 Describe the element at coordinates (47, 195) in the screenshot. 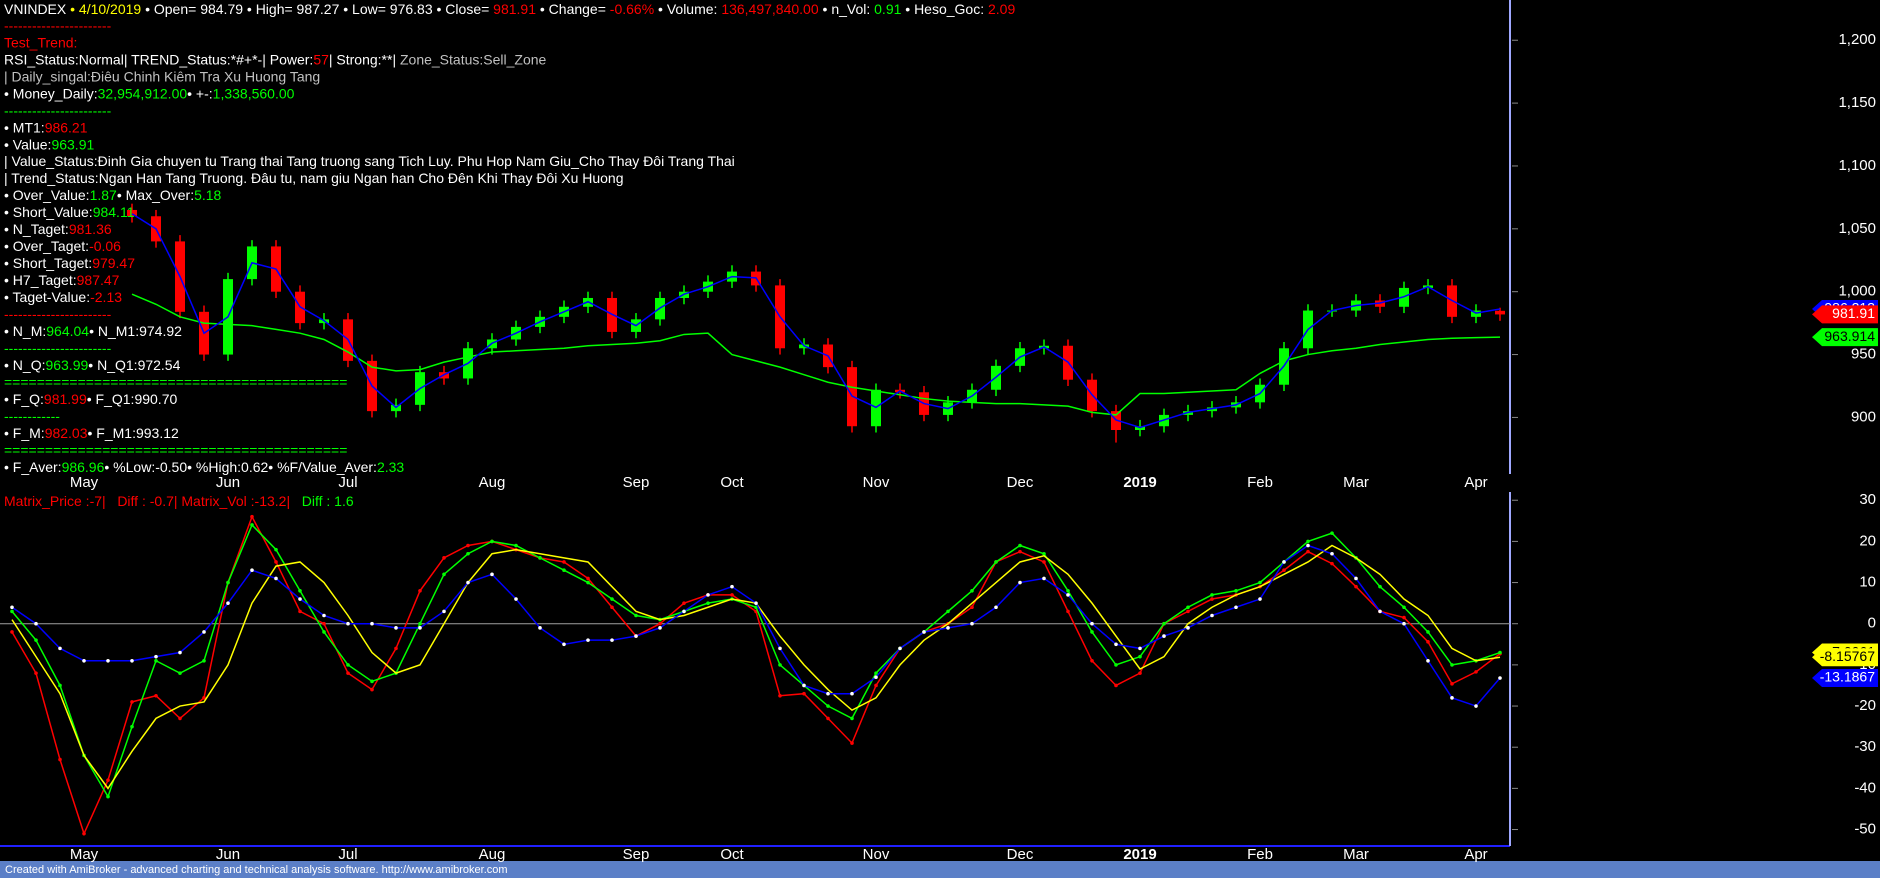

I see `text-segment: • Over_Value:` at that location.